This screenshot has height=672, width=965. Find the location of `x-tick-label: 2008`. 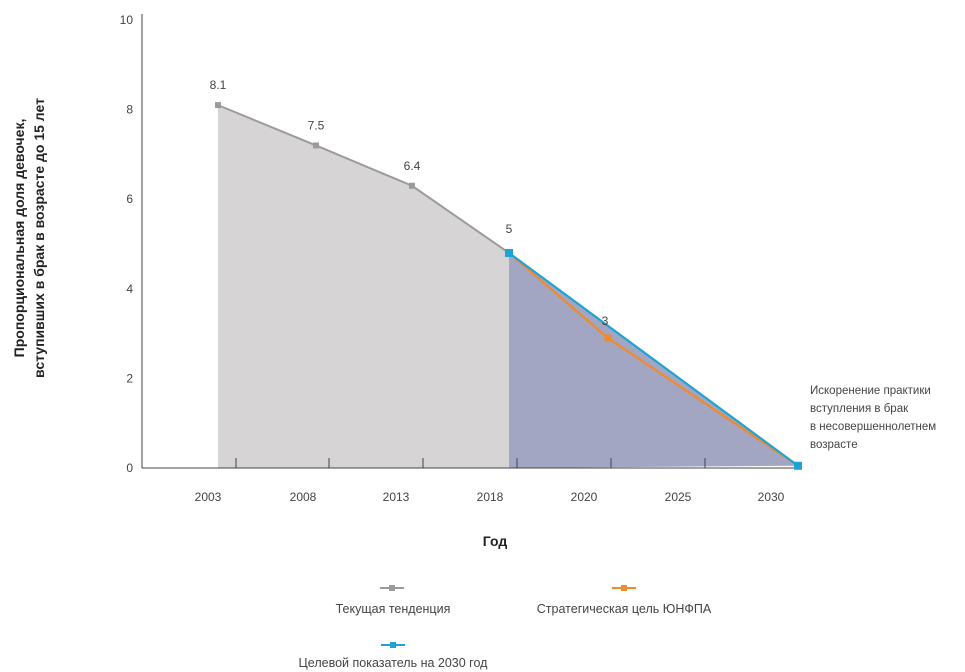

x-tick-label: 2008 is located at coordinates (303, 497).